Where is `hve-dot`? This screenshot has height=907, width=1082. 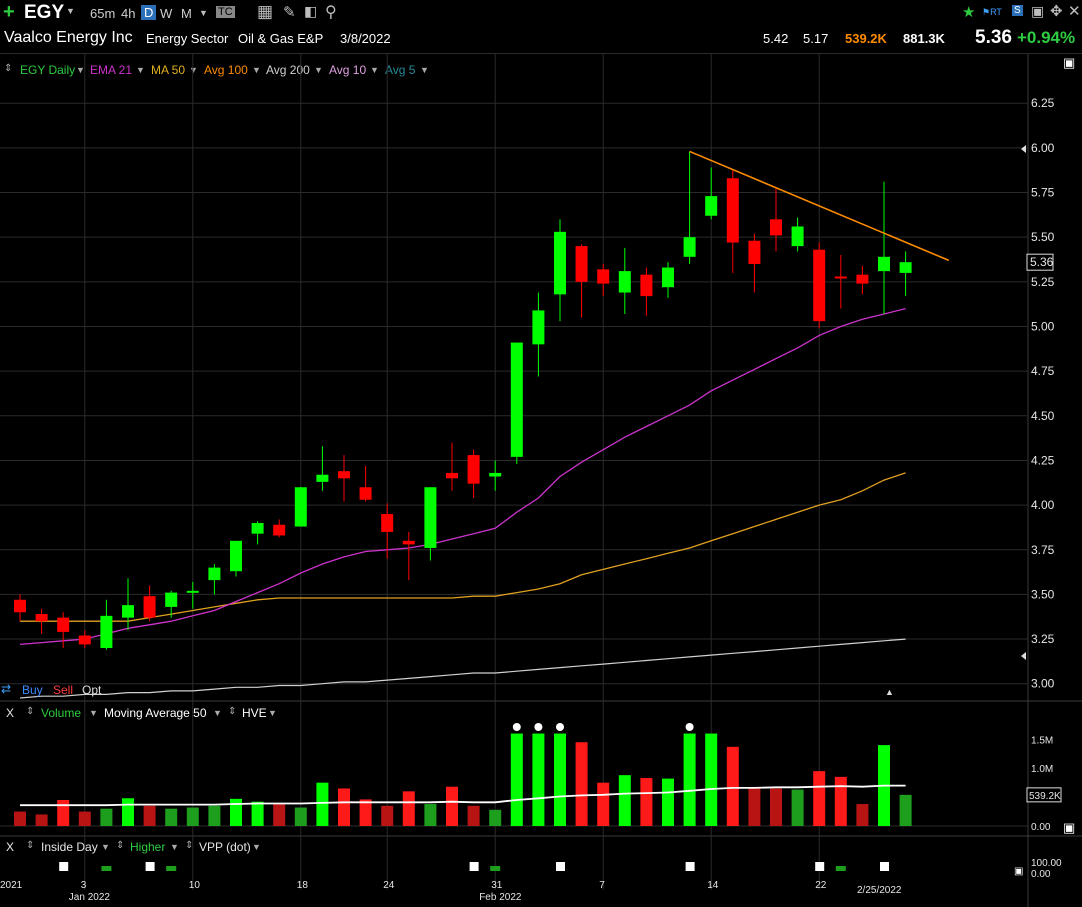 hve-dot is located at coordinates (538, 727).